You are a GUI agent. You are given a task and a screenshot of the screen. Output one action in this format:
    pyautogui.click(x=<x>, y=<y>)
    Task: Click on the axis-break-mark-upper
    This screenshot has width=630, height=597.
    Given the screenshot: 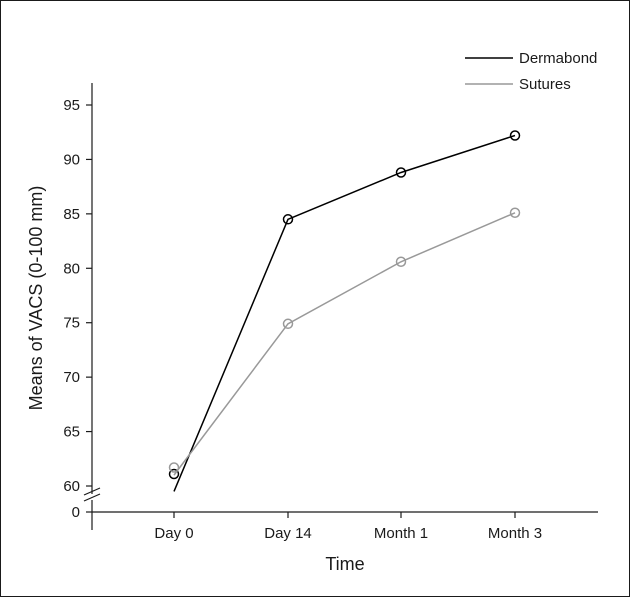 What is the action you would take?
    pyautogui.click(x=92, y=491)
    